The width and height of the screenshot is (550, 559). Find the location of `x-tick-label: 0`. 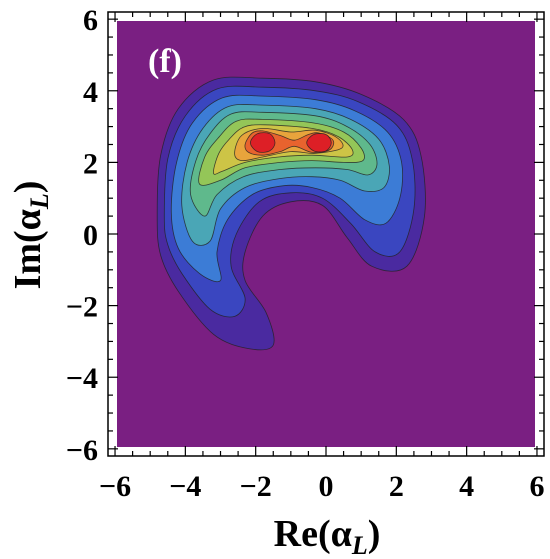

x-tick-label: 0 is located at coordinates (326, 486).